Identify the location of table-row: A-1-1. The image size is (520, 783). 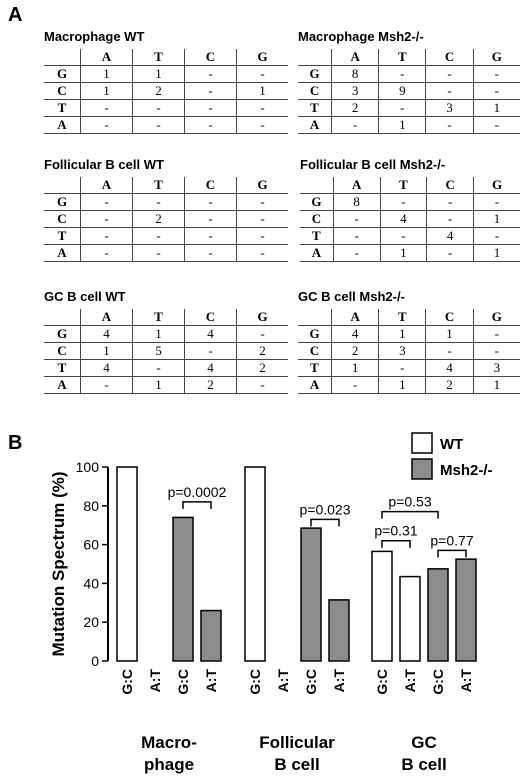
(410, 253).